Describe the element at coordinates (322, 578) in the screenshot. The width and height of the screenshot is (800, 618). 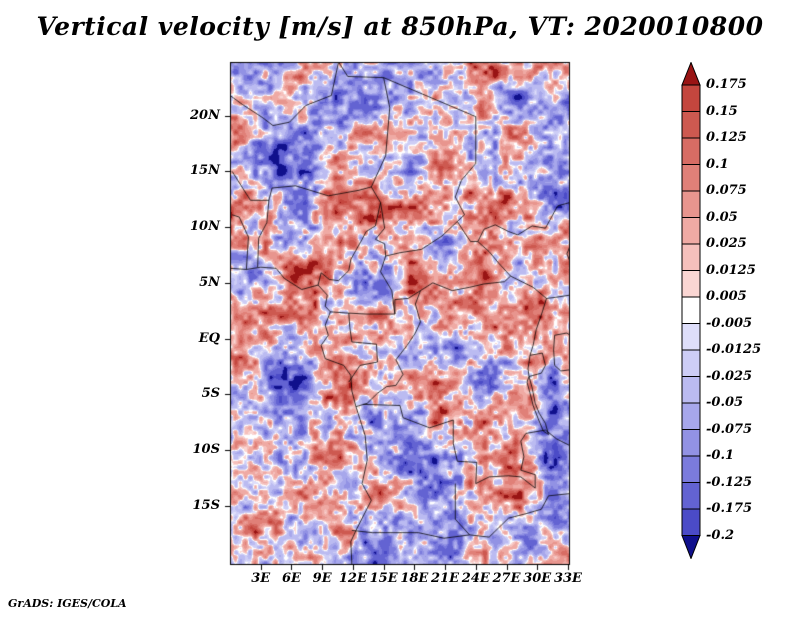
I see `x-axis-tick-label: 9E` at that location.